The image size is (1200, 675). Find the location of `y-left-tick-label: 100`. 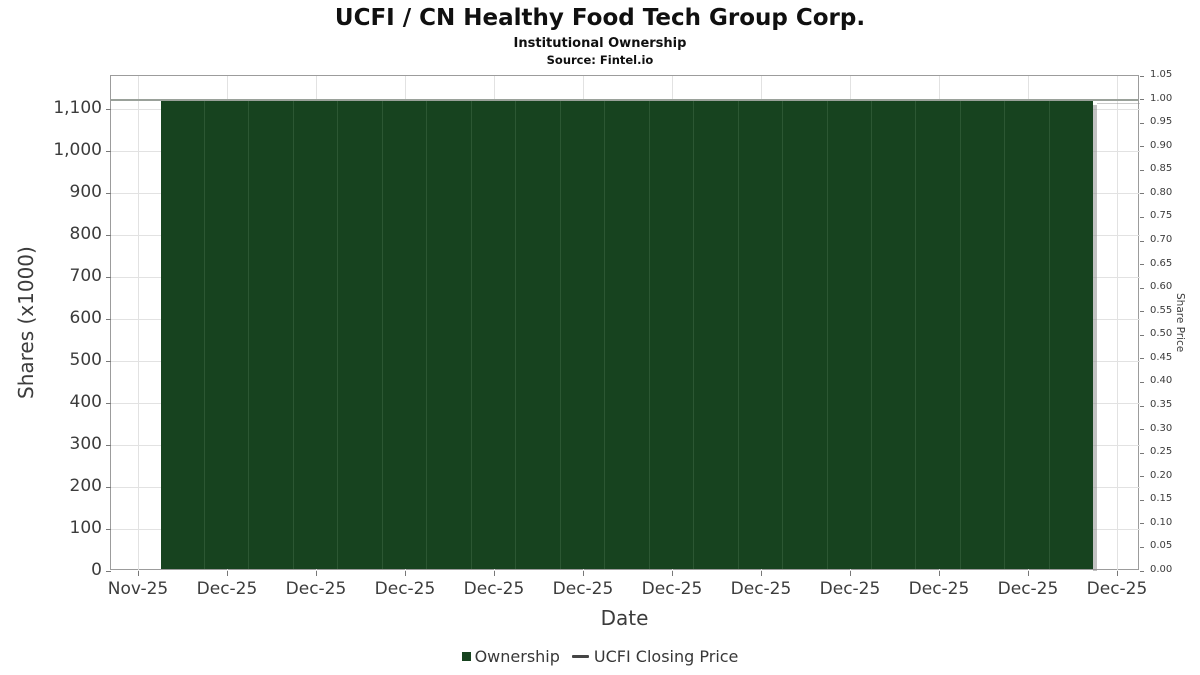

y-left-tick-label: 100 is located at coordinates (85, 528).